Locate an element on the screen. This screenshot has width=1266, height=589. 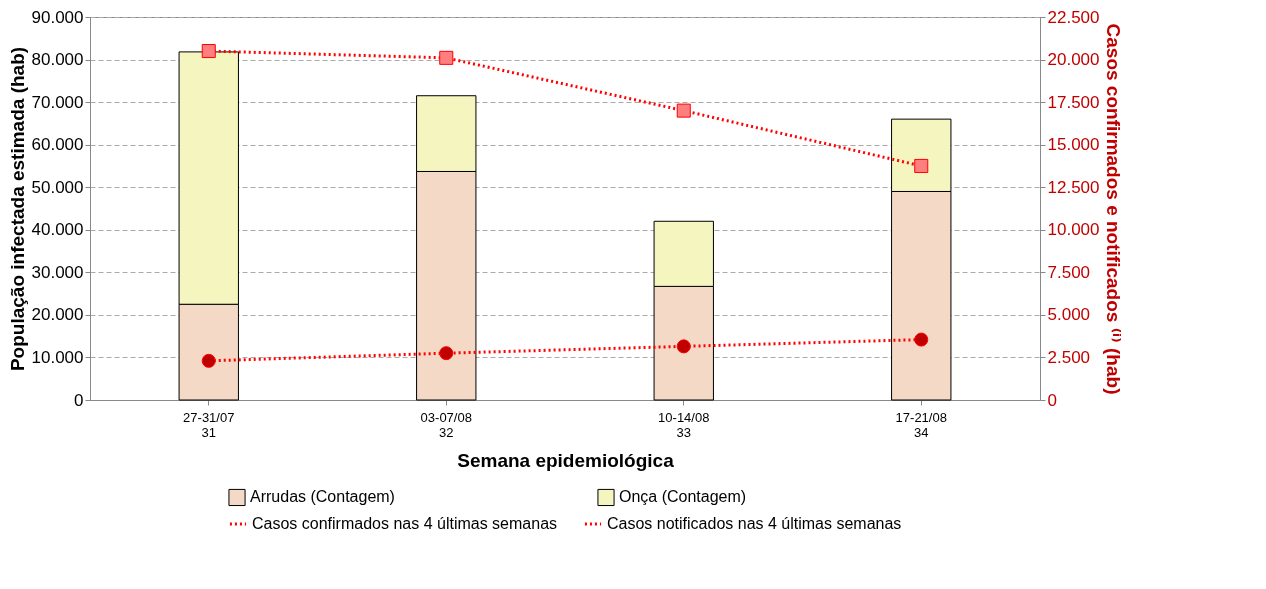
y-tick-label: 60.000 is located at coordinates (57, 145).